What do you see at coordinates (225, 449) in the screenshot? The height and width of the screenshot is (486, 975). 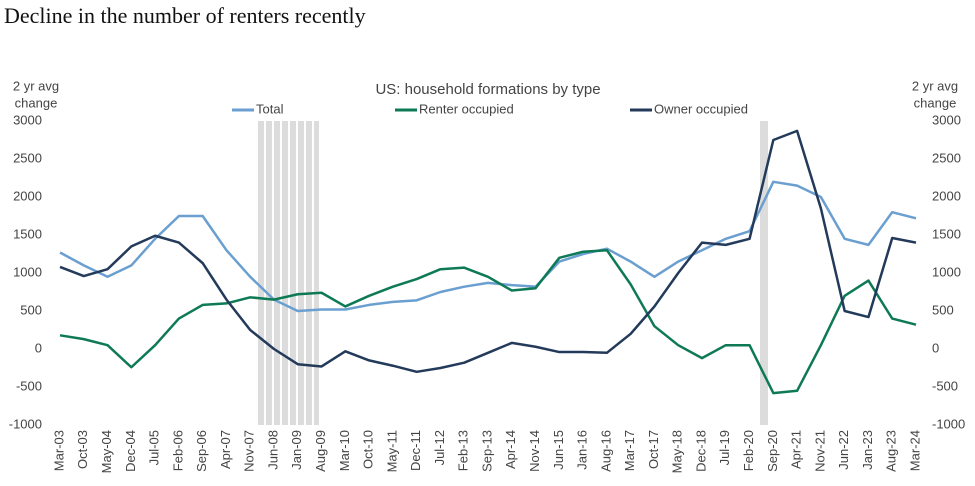 I see `x-tick-label: Apr-07` at bounding box center [225, 449].